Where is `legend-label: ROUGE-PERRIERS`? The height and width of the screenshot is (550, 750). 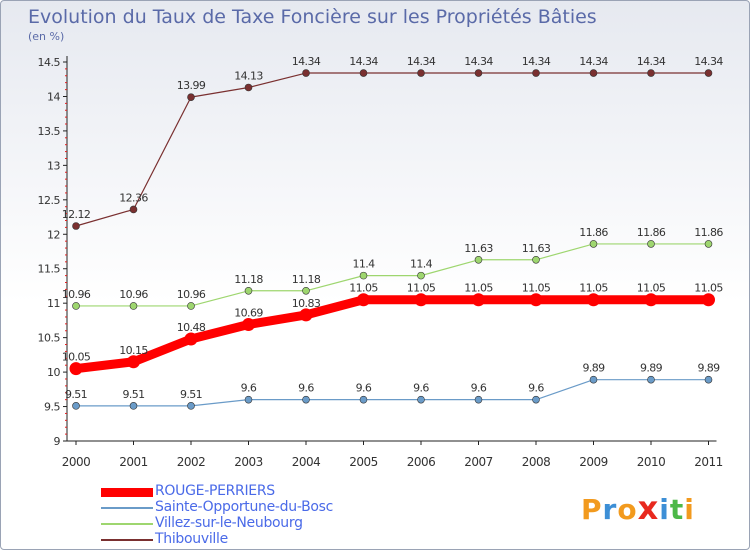
legend-label: ROUGE-PERRIERS is located at coordinates (215, 491).